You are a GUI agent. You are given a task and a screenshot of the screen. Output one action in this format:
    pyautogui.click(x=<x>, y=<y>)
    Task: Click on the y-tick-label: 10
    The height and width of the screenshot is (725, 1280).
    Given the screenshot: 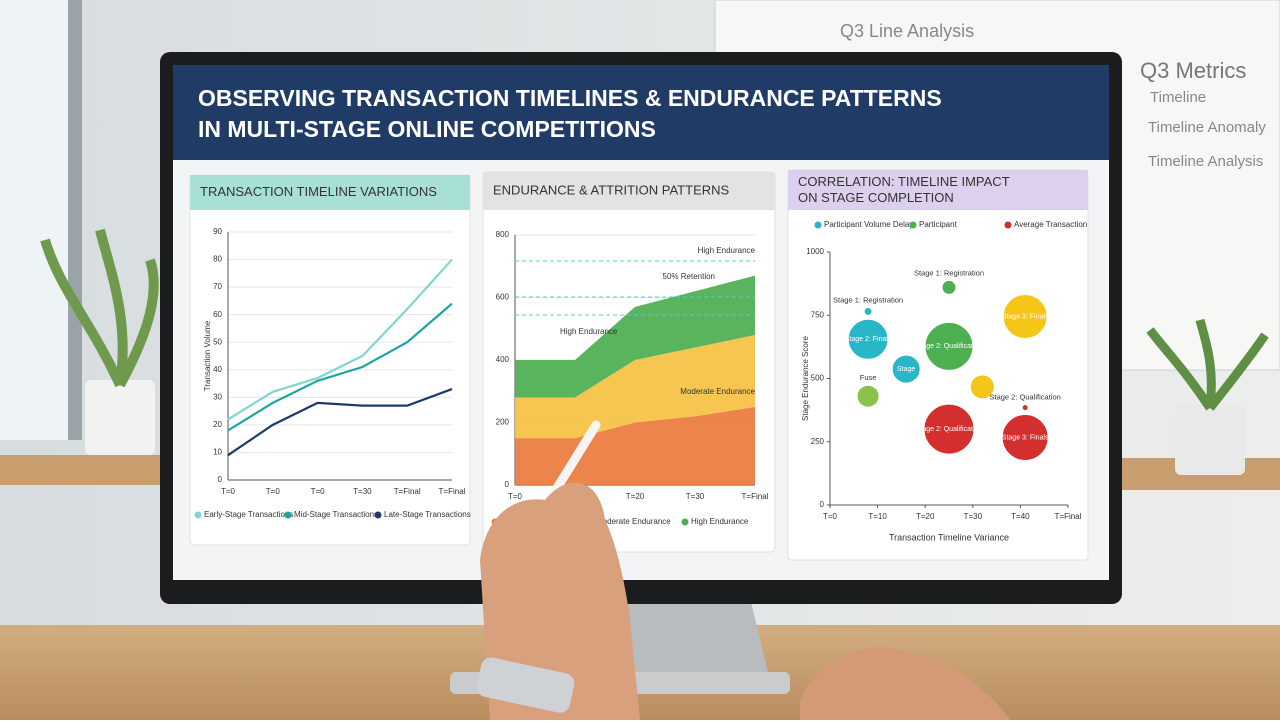 What is the action you would take?
    pyautogui.click(x=217, y=452)
    